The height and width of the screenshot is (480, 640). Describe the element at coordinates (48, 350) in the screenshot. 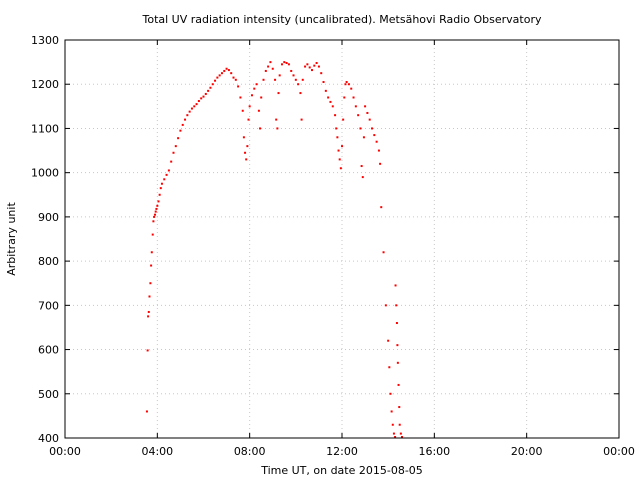

I see `y-tick-label: 600` at that location.